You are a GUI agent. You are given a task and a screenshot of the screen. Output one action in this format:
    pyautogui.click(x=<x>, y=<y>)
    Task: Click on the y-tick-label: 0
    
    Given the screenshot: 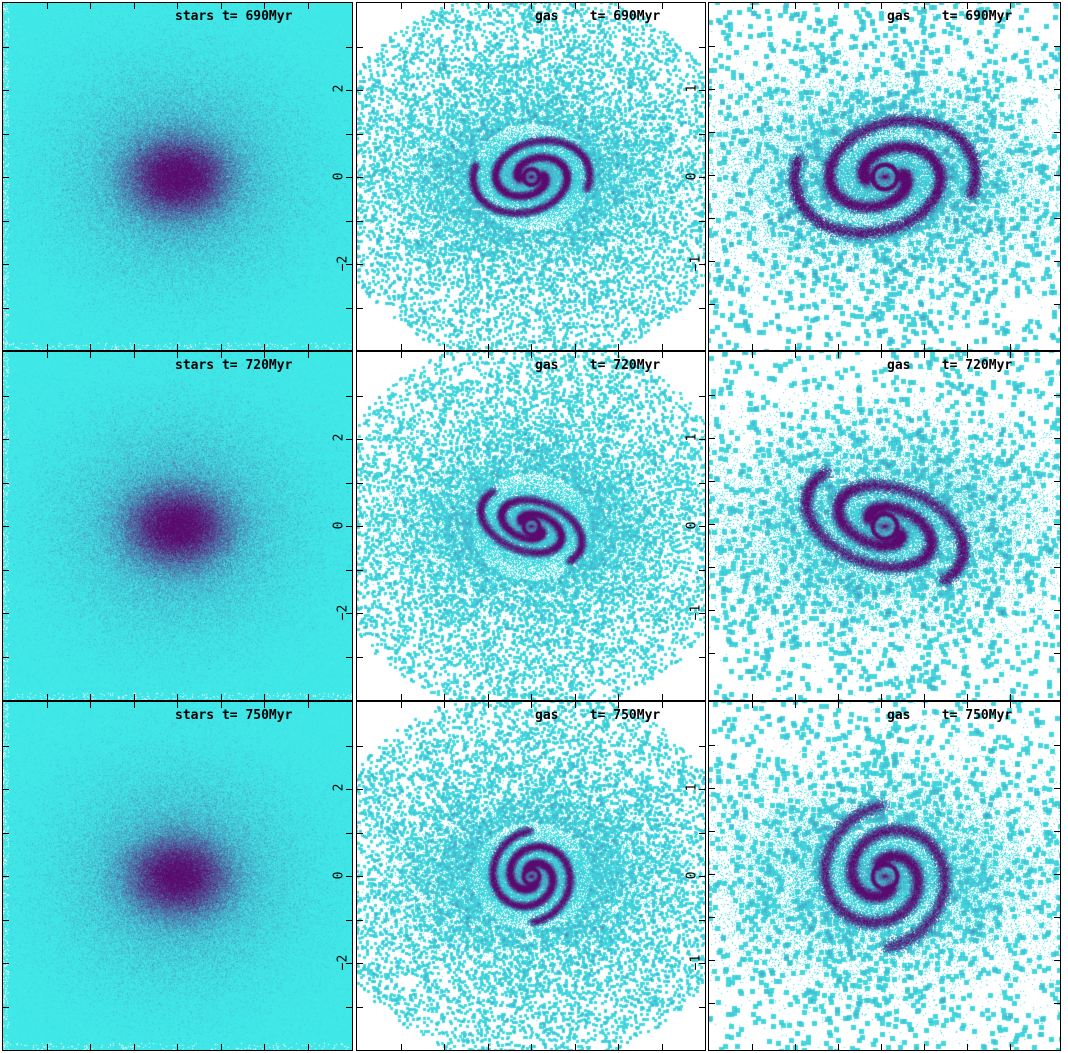 What is the action you would take?
    pyautogui.click(x=339, y=875)
    